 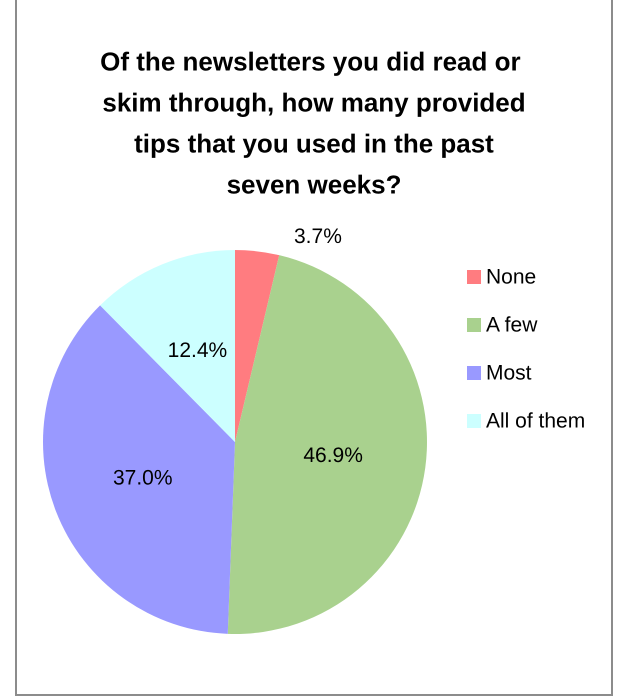 What do you see at coordinates (512, 325) in the screenshot?
I see `legend-label: A few` at bounding box center [512, 325].